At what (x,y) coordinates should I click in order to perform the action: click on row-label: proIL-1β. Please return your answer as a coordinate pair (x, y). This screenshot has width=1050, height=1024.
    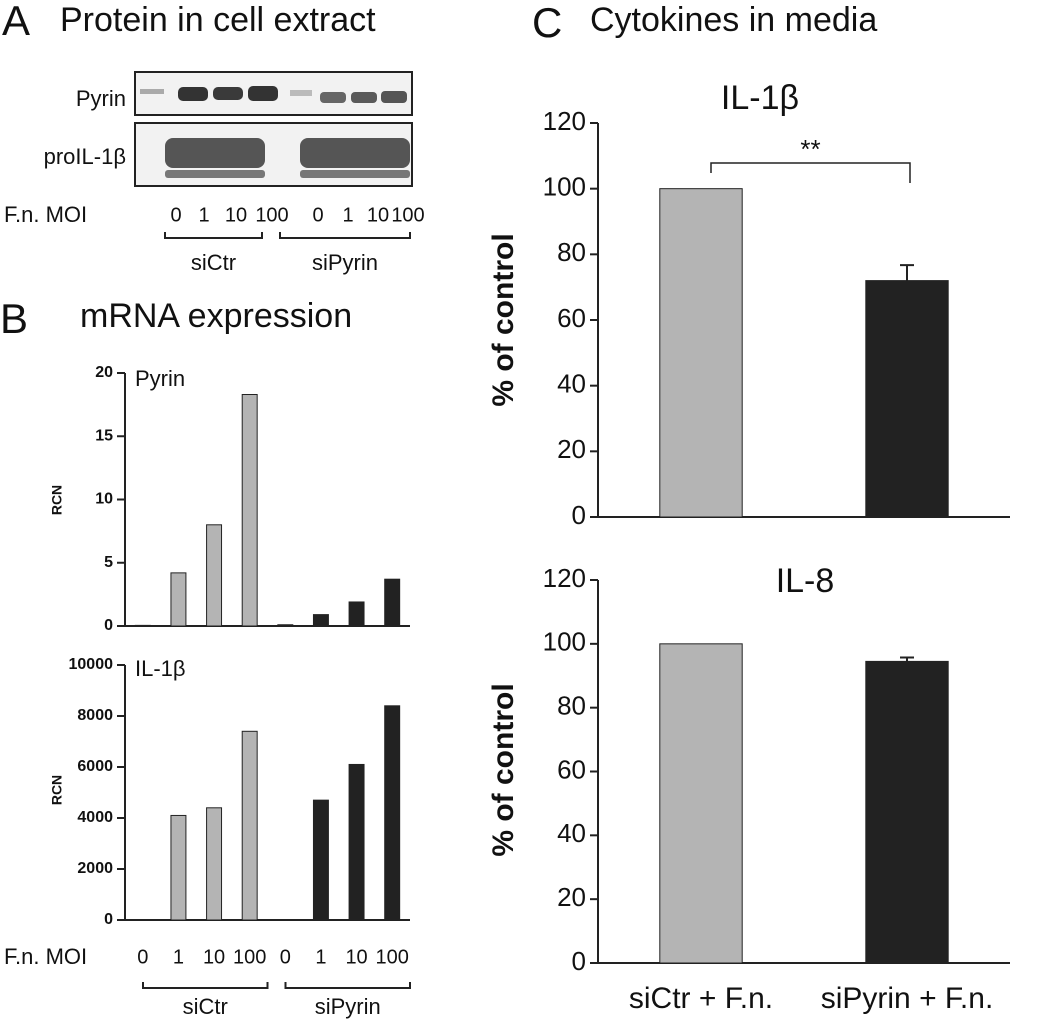
    Looking at the image, I should click on (85, 156).